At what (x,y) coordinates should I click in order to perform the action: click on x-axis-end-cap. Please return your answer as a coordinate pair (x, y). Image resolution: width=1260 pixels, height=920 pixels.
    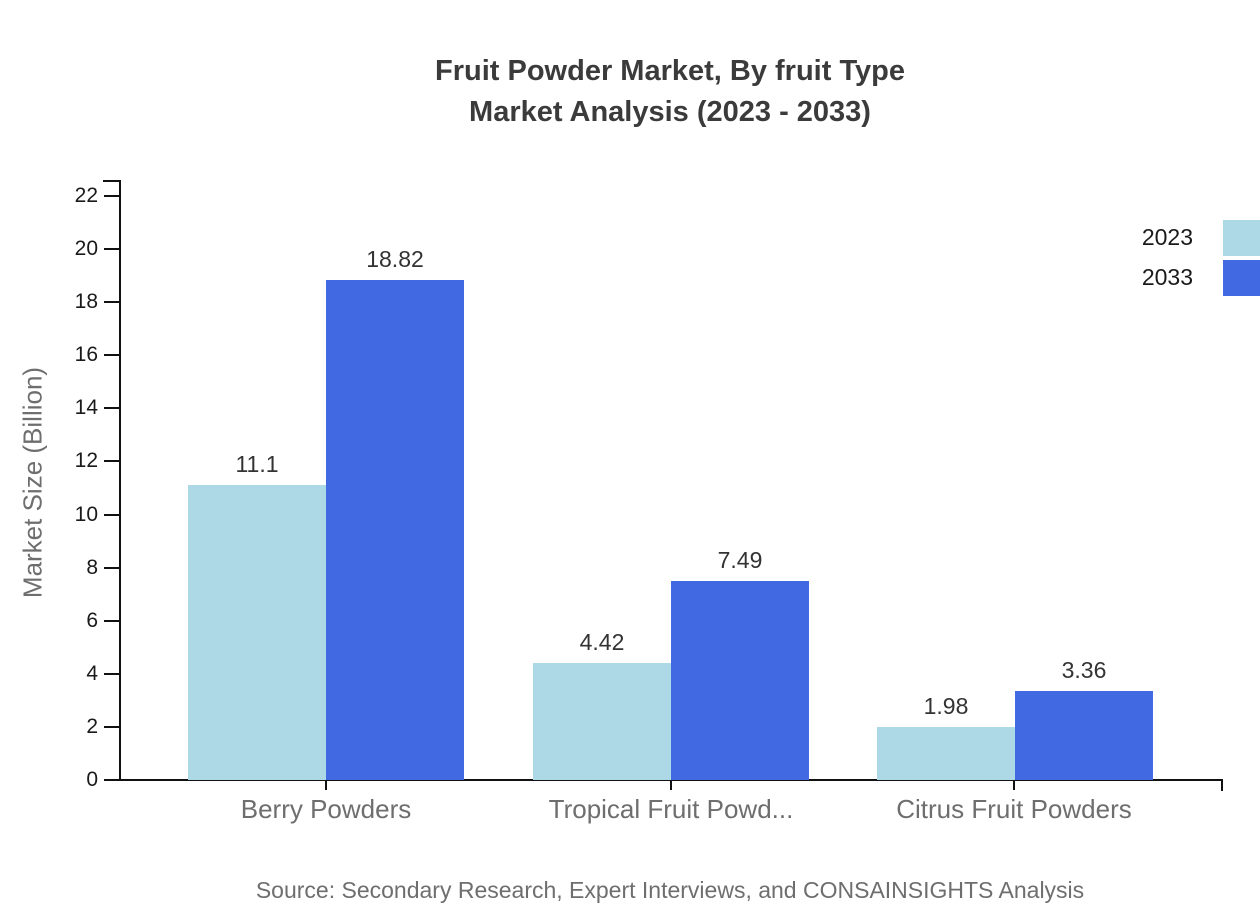
    Looking at the image, I should click on (1222, 786).